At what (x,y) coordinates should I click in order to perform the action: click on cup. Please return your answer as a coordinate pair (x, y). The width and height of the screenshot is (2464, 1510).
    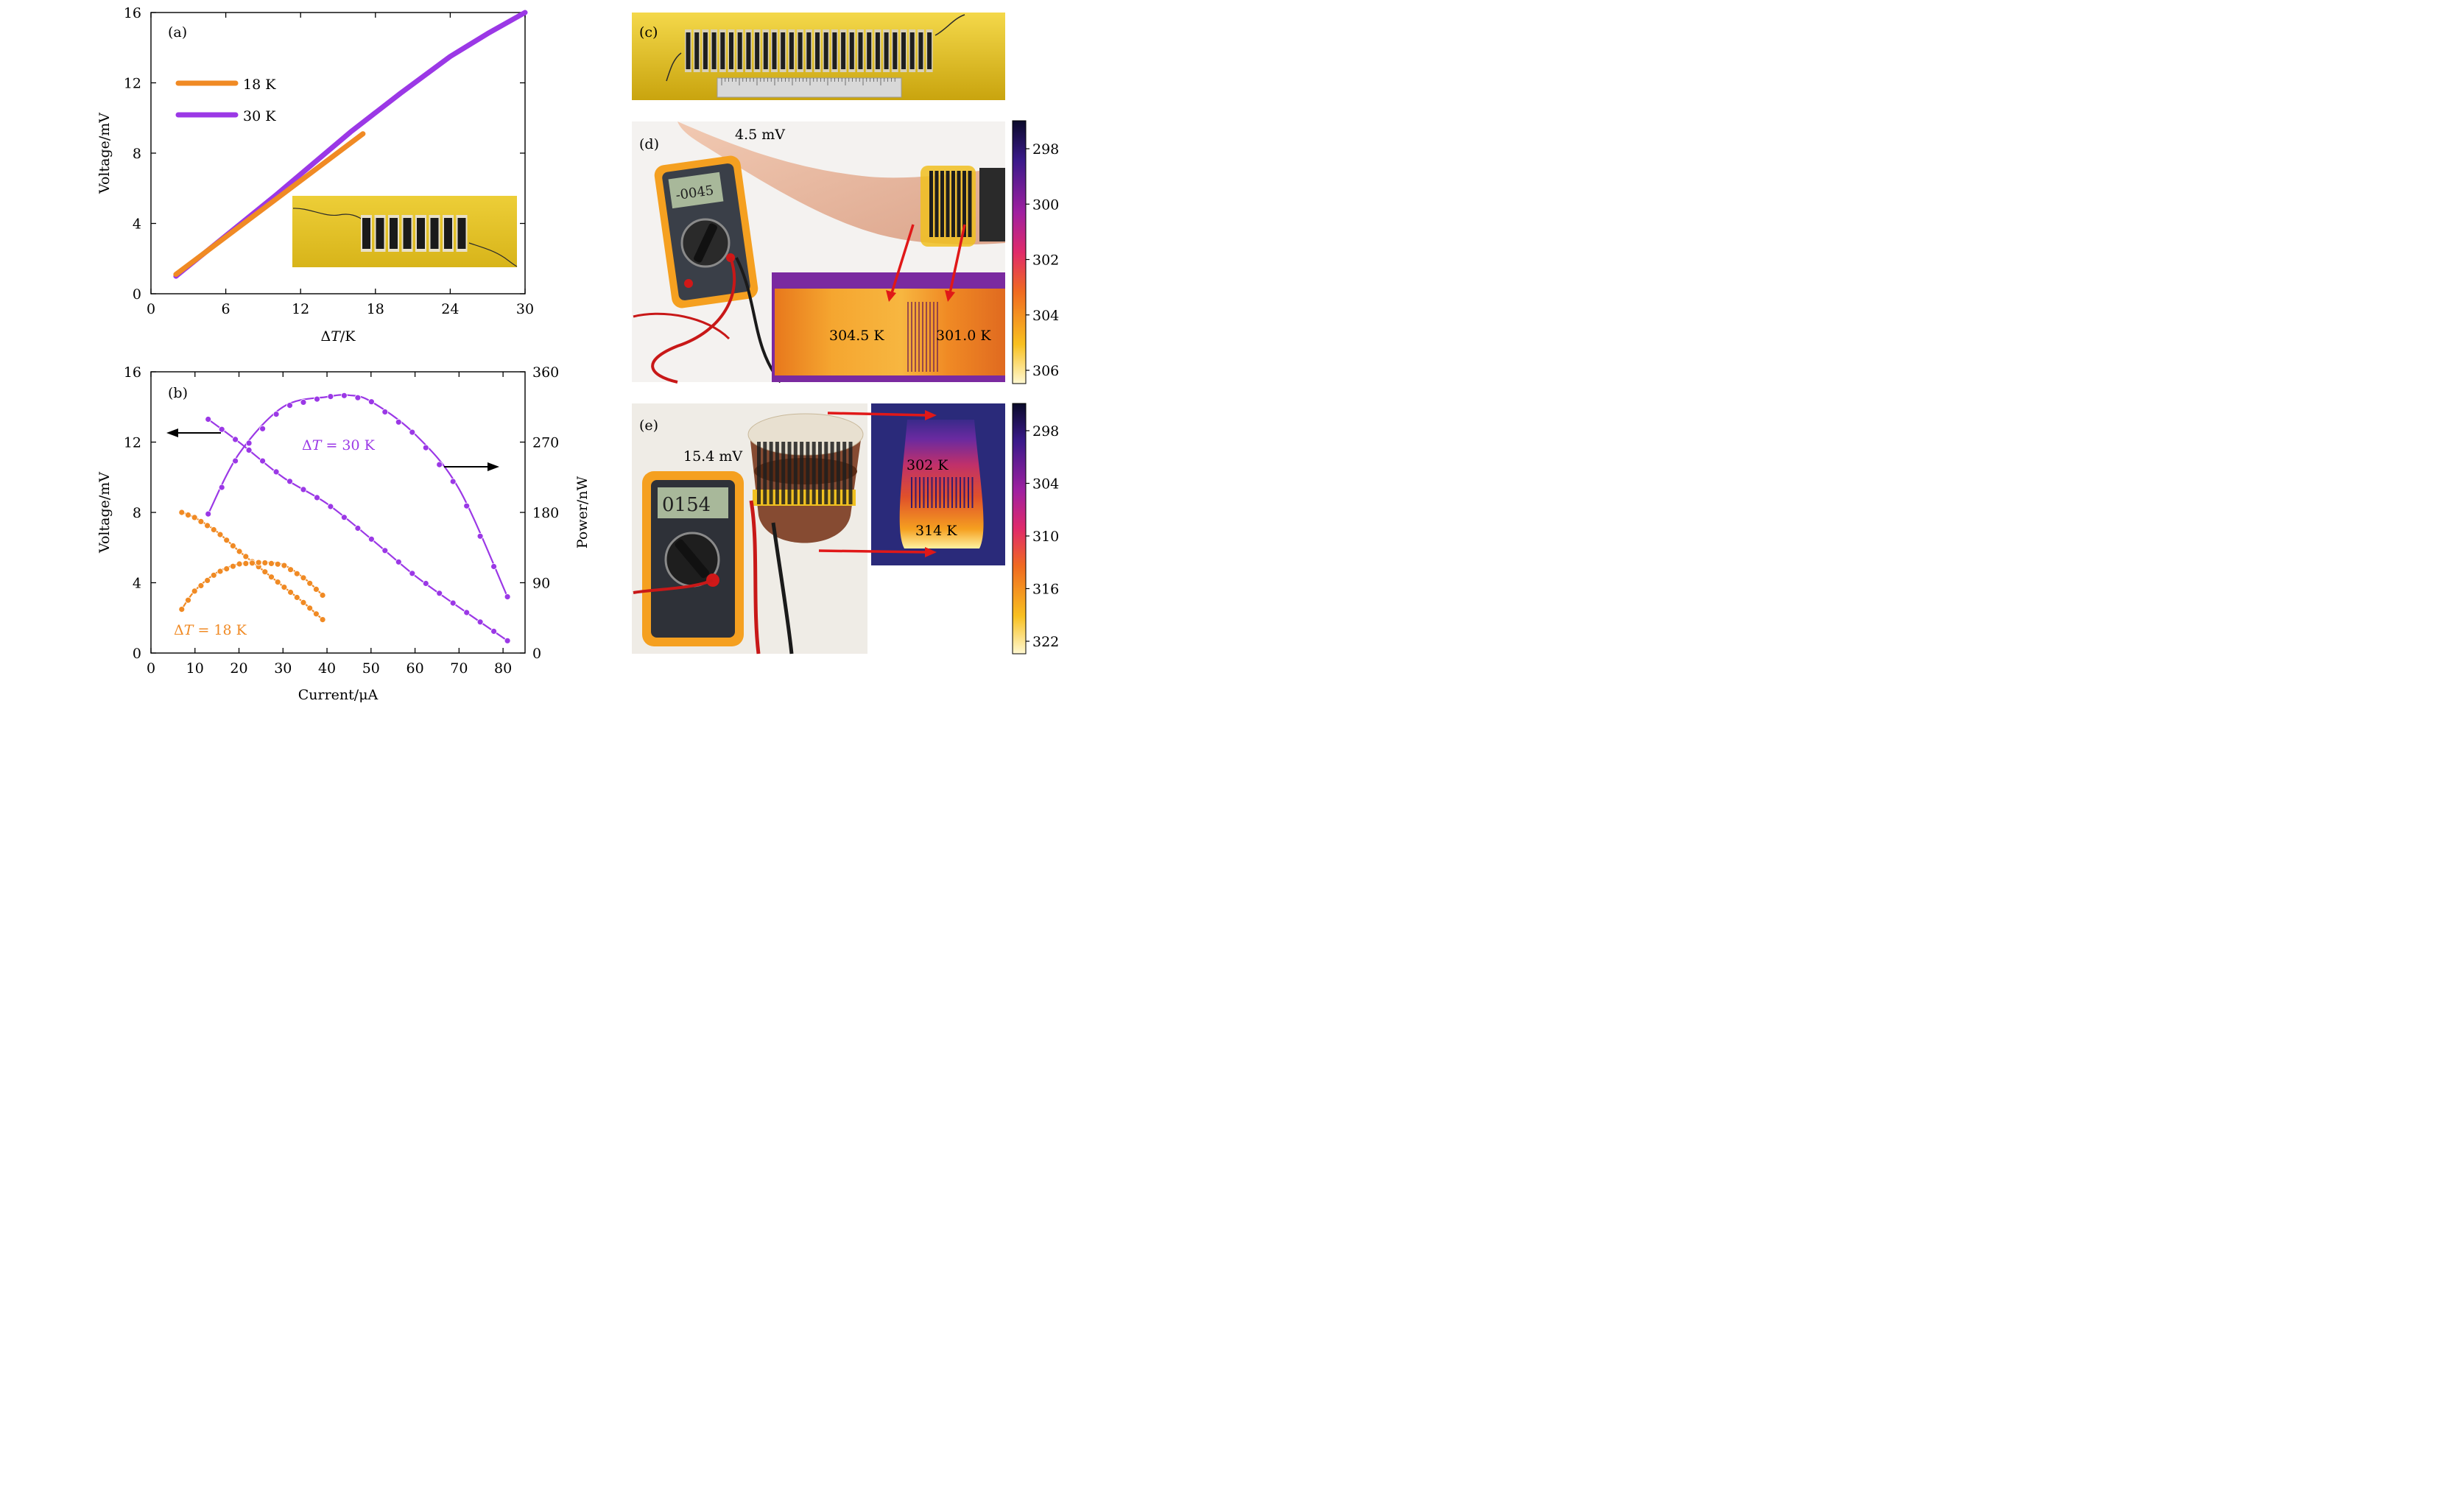
    Looking at the image, I should click on (805, 478).